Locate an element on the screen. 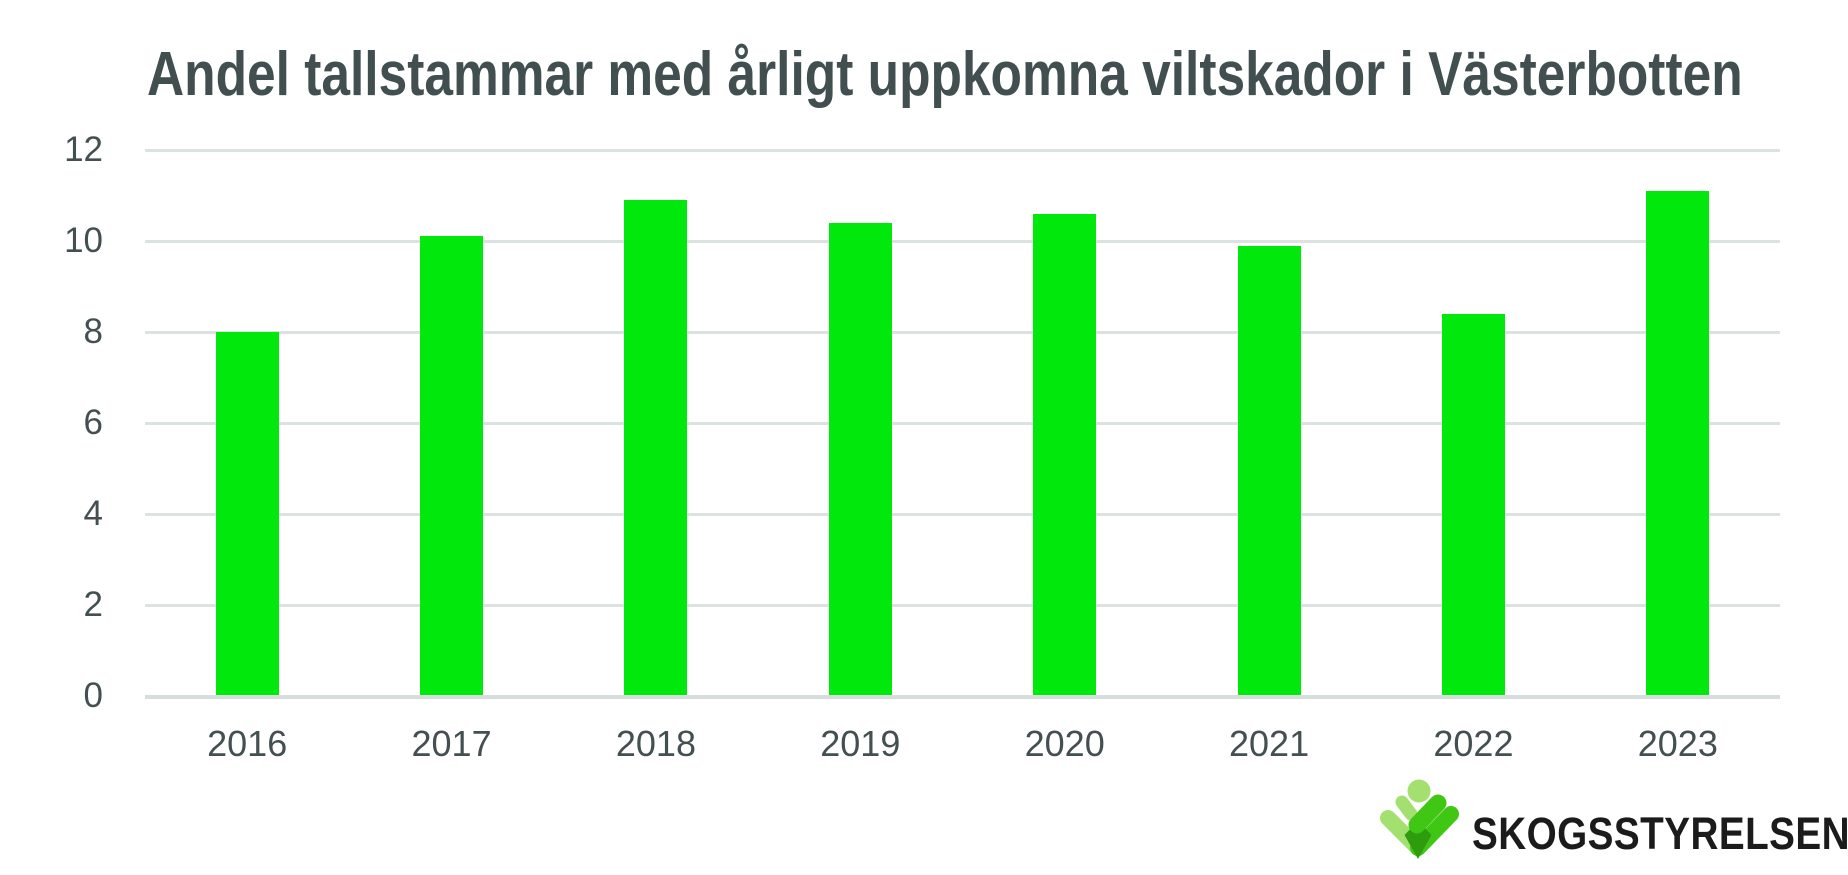  x-axis-tick-label: 2017 is located at coordinates (451, 743).